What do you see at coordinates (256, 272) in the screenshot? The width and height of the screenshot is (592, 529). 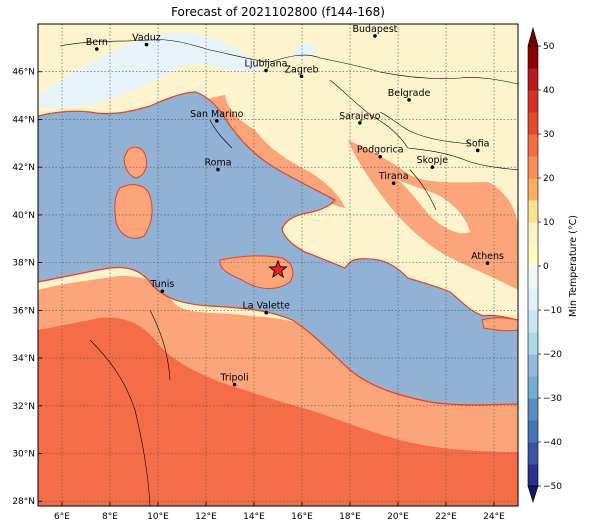 I see `island-sicily` at bounding box center [256, 272].